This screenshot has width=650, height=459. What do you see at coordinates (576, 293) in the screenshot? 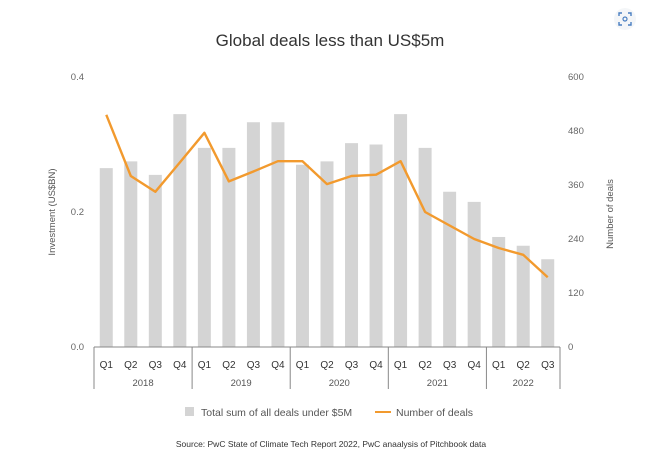
I see `y-right-tick-label: 120` at bounding box center [576, 293].